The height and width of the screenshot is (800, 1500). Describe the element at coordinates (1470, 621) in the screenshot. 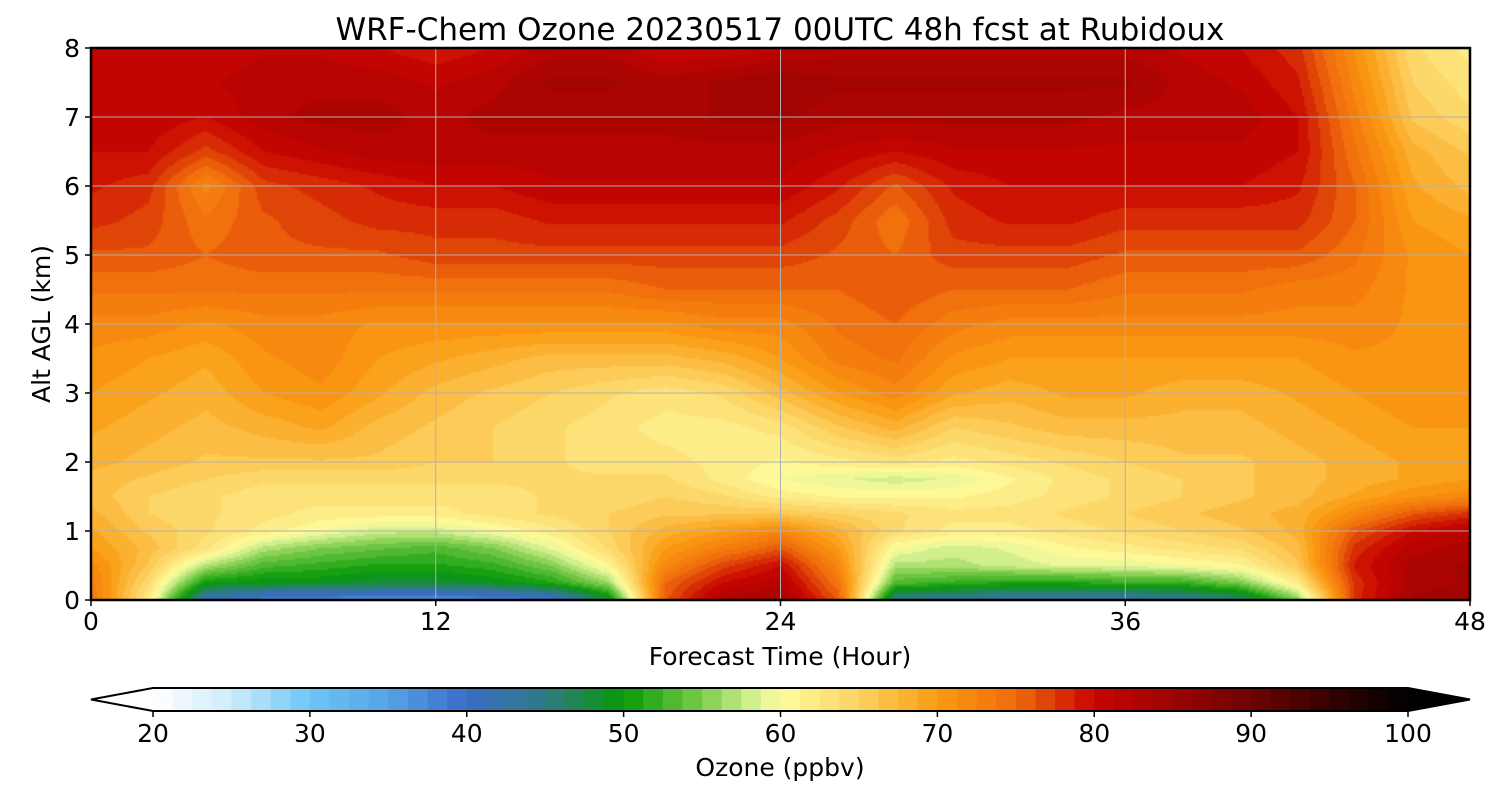

I see `x-tick-label: 48` at that location.